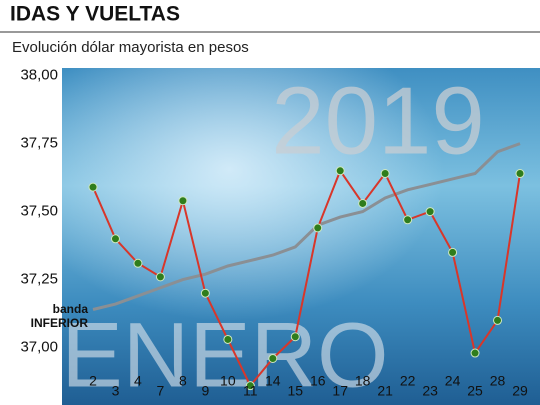 The width and height of the screenshot is (540, 405). I want to click on x-tick-label: 18, so click(363, 381).